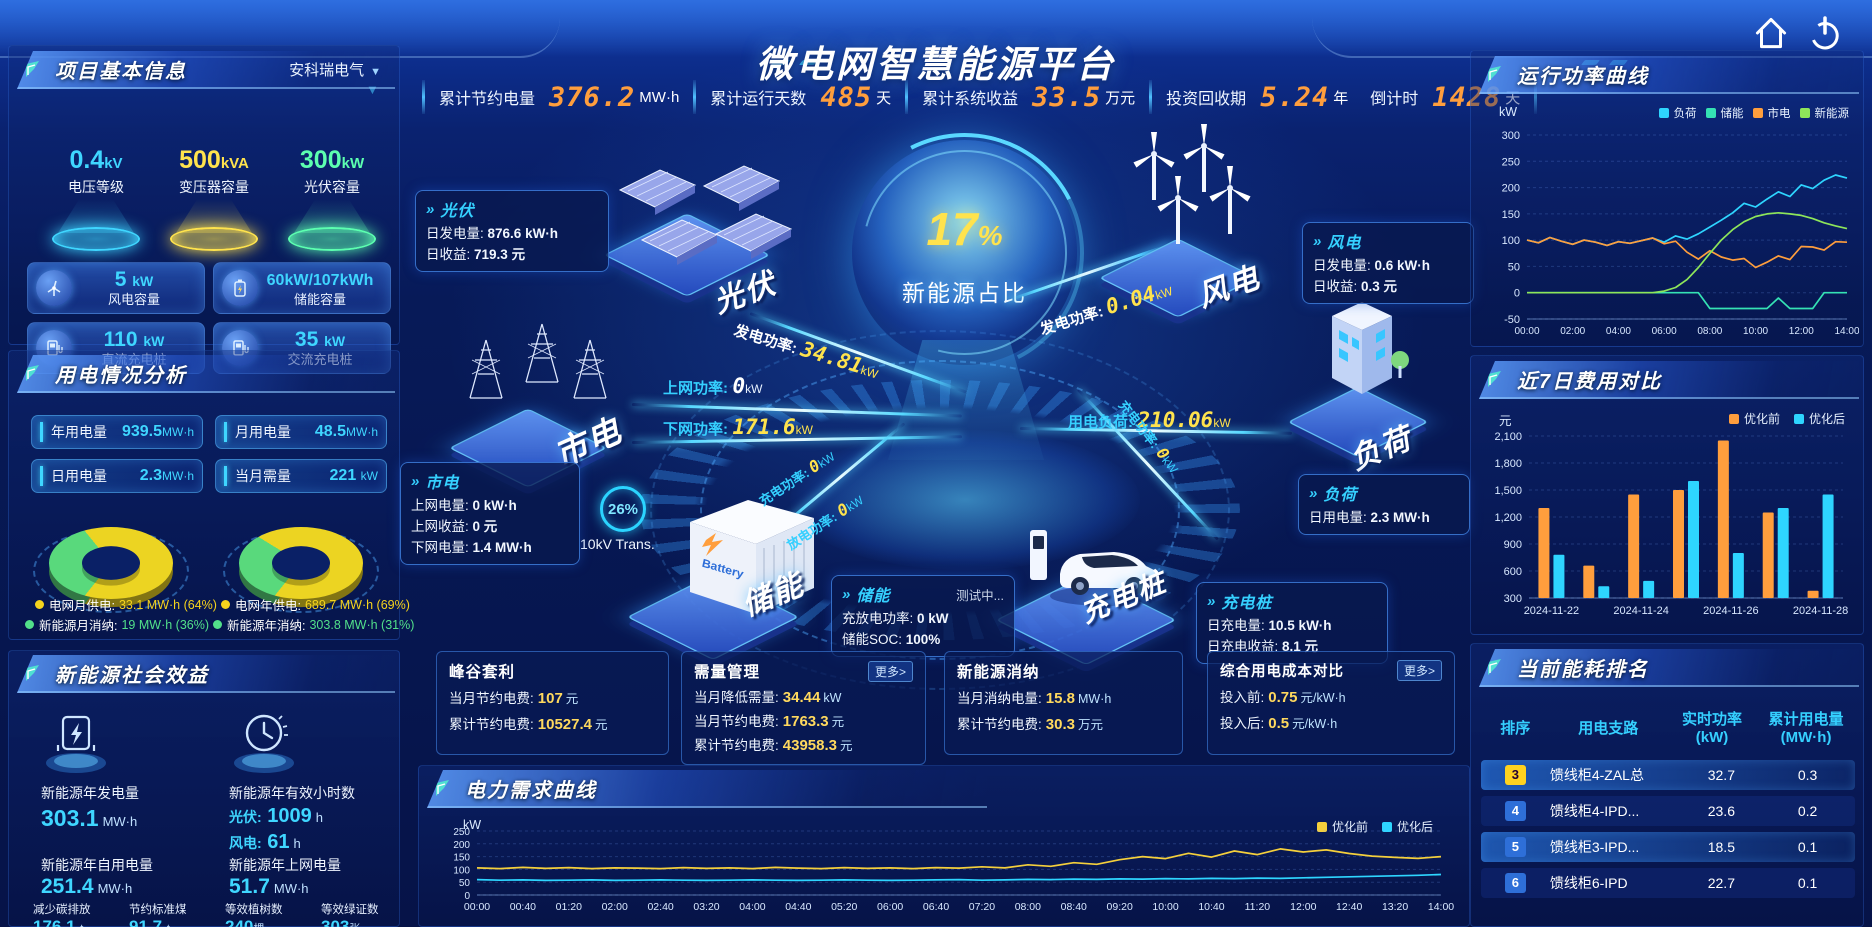  I want to click on transformer-pedestal: 500kVA 变压器容量, so click(214, 198).